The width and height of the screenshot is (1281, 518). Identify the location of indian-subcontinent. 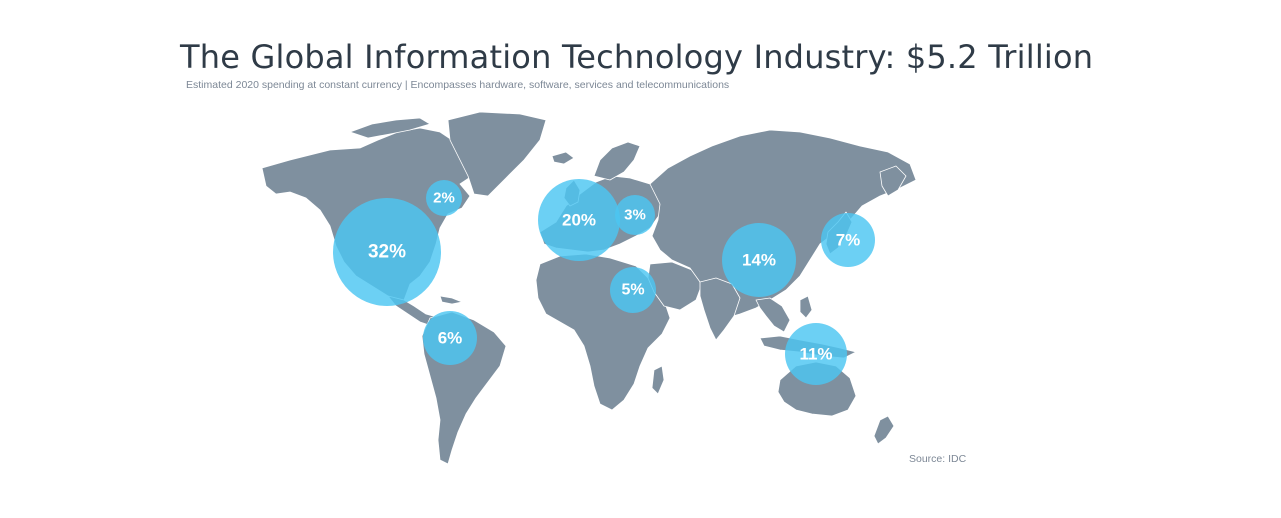
(720, 309).